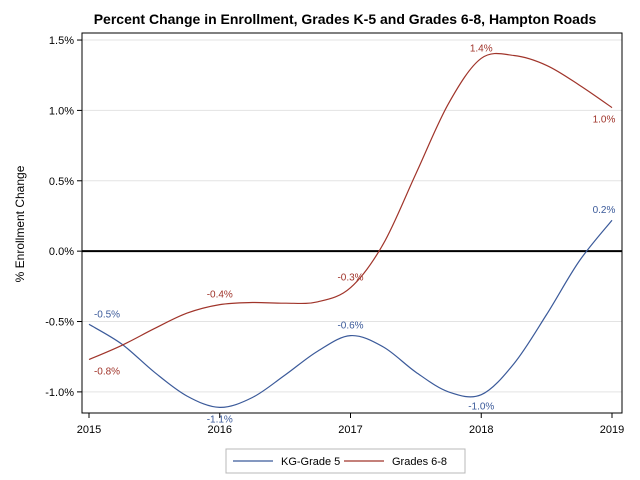 Image resolution: width=640 pixels, height=480 pixels. What do you see at coordinates (481, 48) in the screenshot?
I see `data-label: 1.4%` at bounding box center [481, 48].